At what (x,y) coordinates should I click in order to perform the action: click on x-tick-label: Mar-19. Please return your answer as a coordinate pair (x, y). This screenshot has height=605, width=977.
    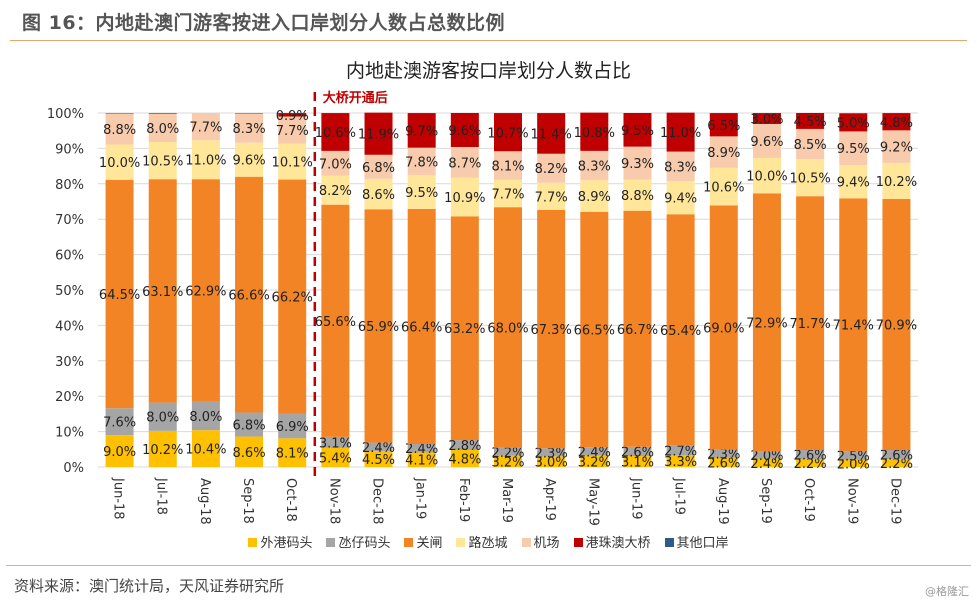
    Looking at the image, I should click on (506, 500).